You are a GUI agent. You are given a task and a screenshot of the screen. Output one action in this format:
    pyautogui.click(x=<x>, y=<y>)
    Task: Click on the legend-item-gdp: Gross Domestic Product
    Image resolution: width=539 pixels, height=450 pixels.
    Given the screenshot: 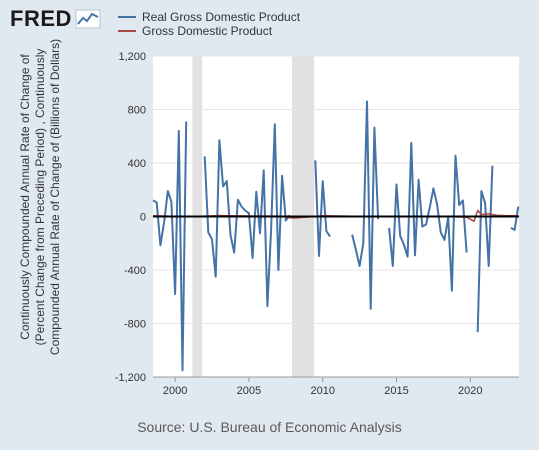 What is the action you would take?
    pyautogui.click(x=209, y=31)
    